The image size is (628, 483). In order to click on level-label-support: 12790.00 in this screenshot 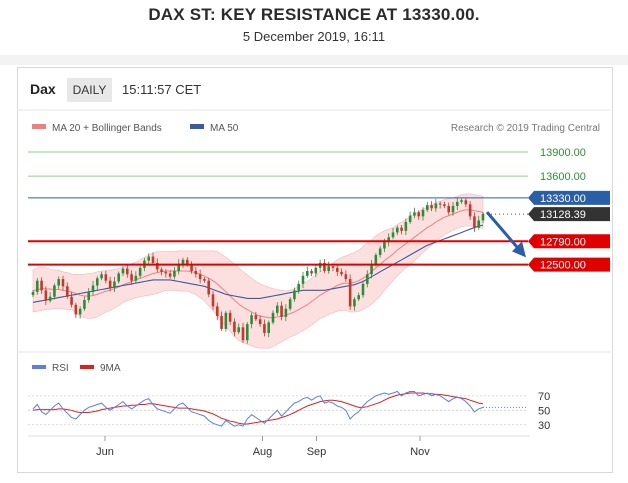, I will do `click(563, 242)`.